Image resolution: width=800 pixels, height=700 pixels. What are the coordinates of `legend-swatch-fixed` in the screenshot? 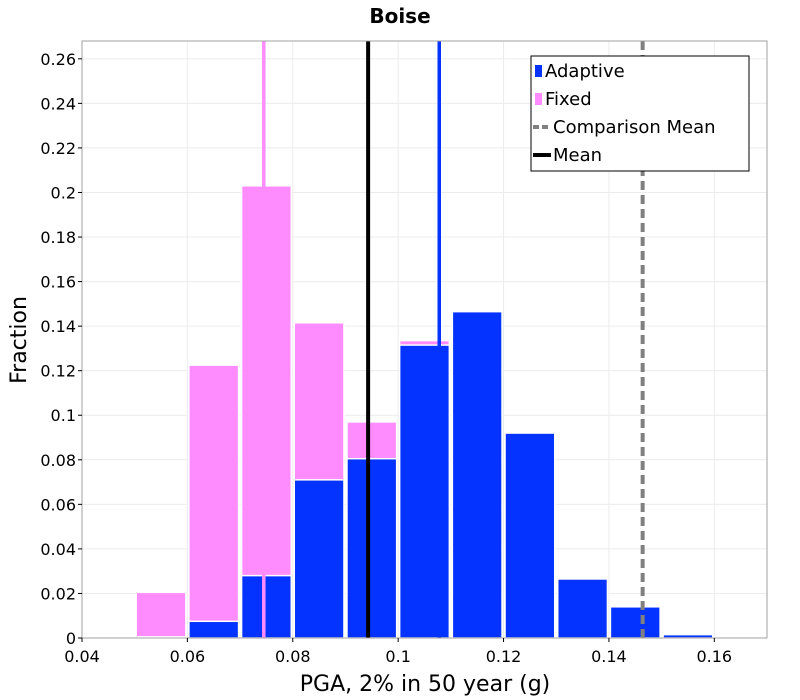 It's located at (538, 99).